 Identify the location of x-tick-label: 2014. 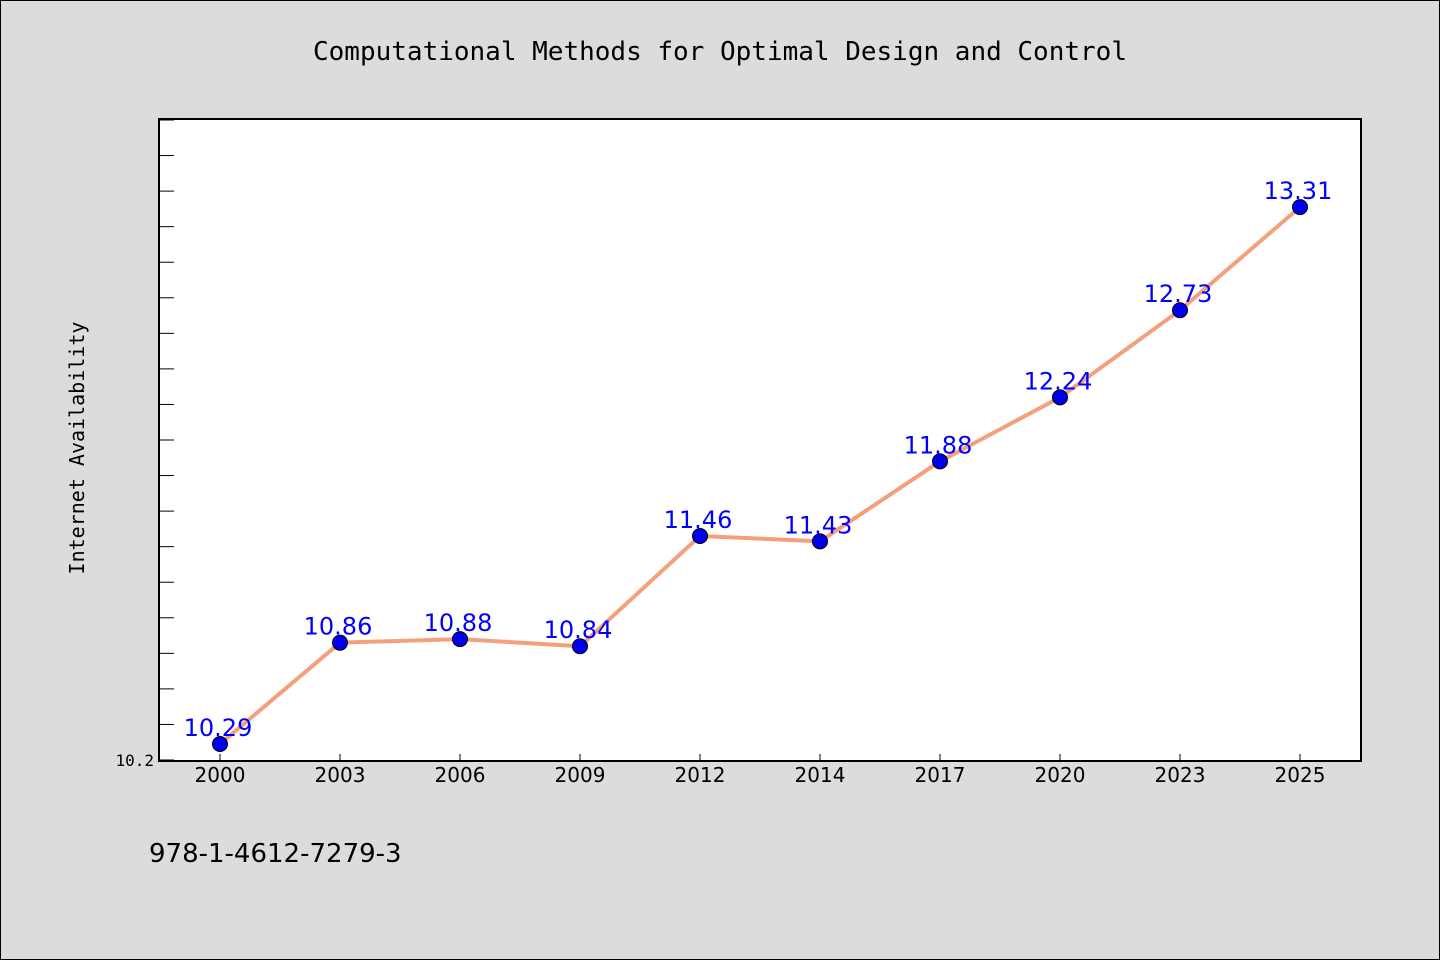
(820, 775).